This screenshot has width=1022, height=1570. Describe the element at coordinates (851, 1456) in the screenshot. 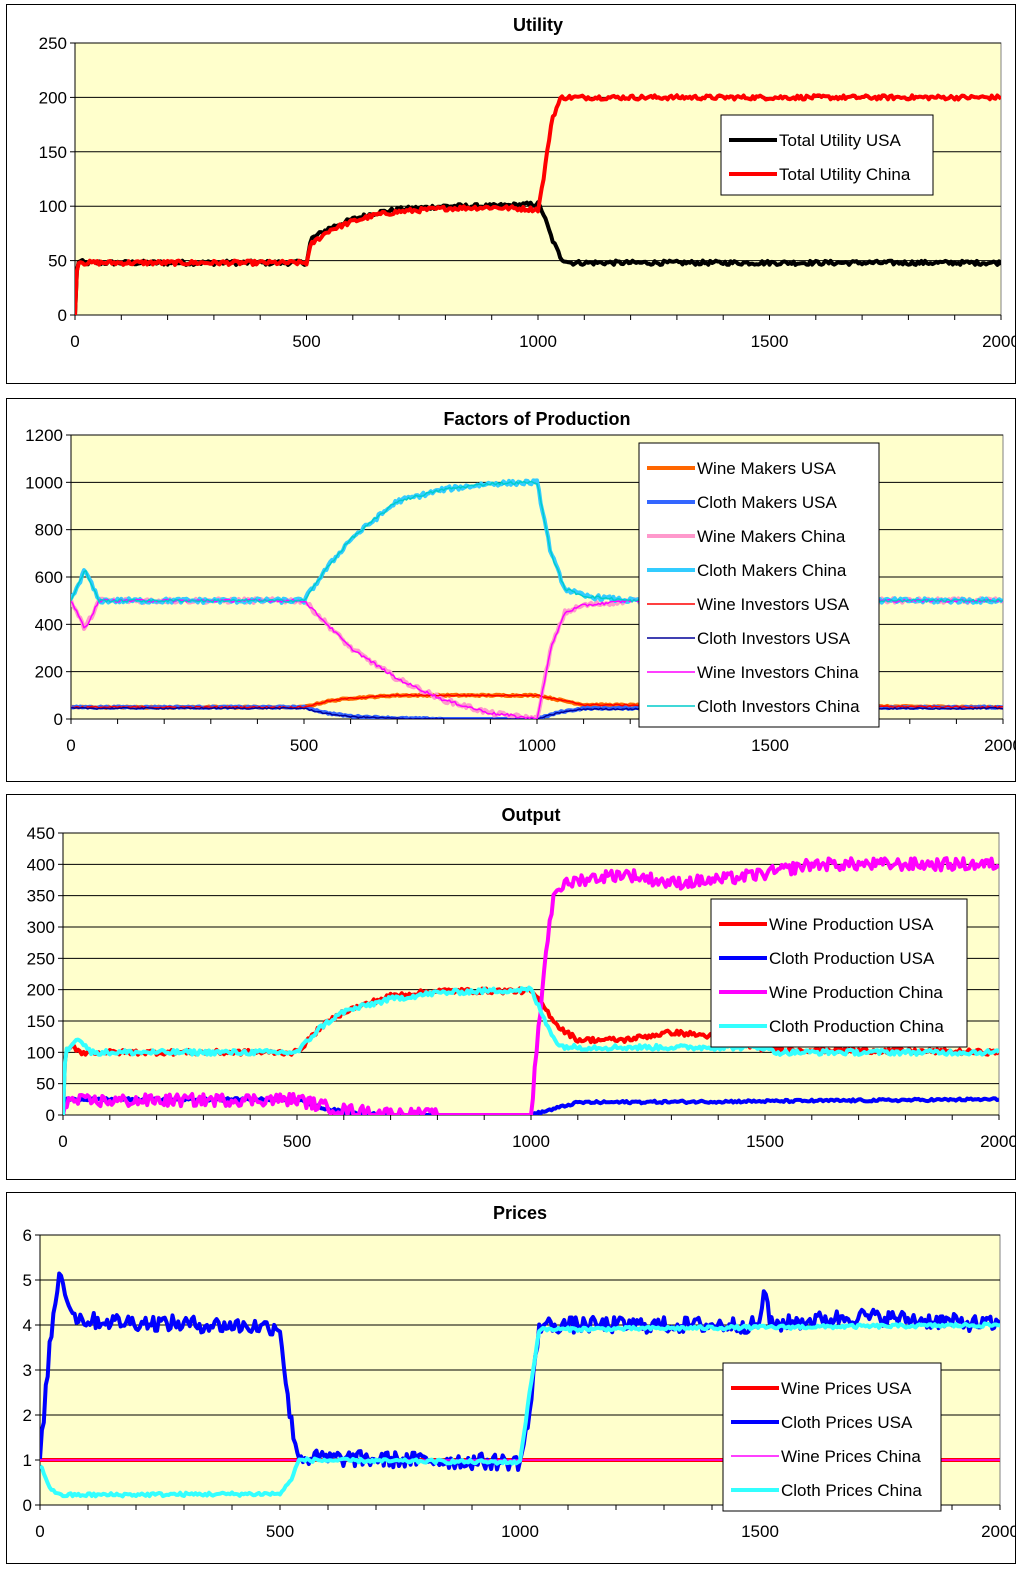

I see `legend-label: Wine Prices China` at that location.